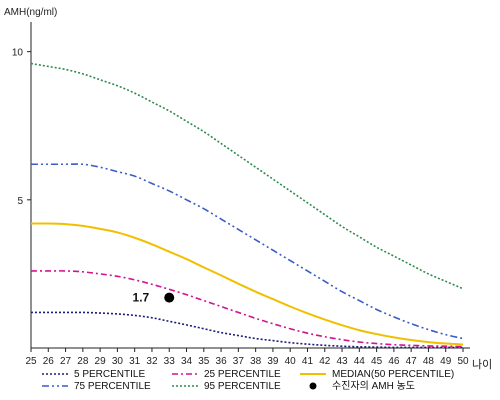  I want to click on x-tick-label: 48, so click(429, 361).